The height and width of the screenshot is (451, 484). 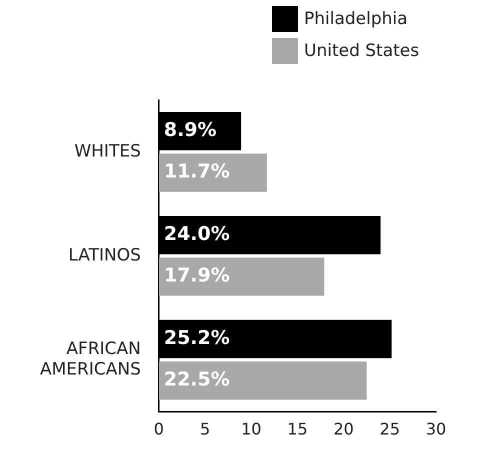 What do you see at coordinates (251, 429) in the screenshot?
I see `x-tick-label: 10` at bounding box center [251, 429].